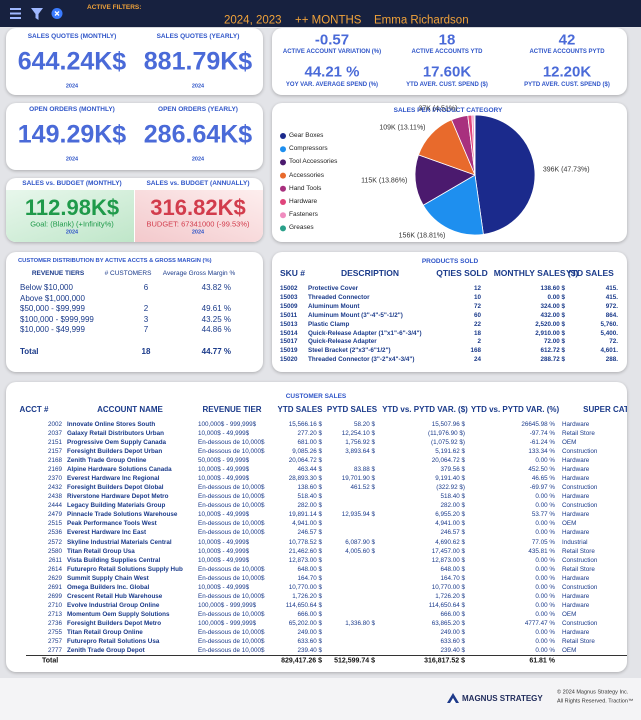  Describe the element at coordinates (360, 451) in the screenshot. I see `table-cell: 3,893.64 $` at that location.